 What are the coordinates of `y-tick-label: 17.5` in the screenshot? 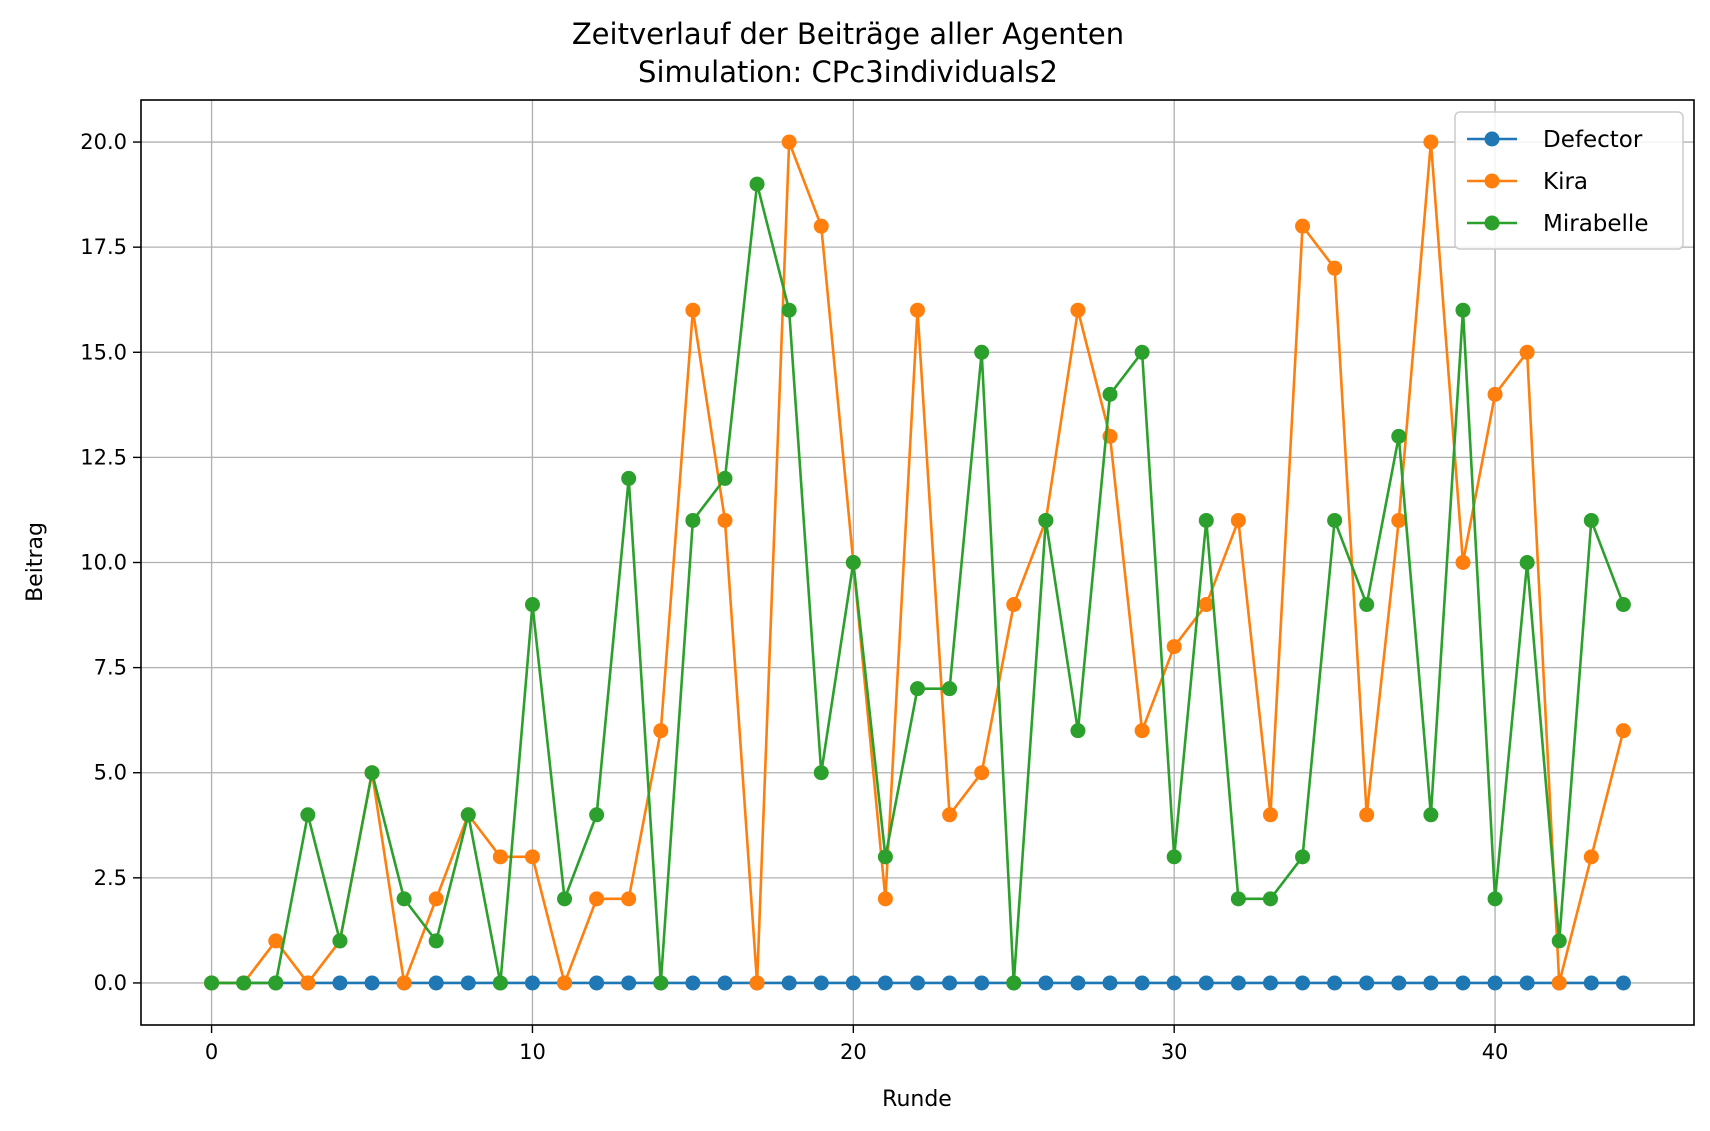 It's located at (103, 247).